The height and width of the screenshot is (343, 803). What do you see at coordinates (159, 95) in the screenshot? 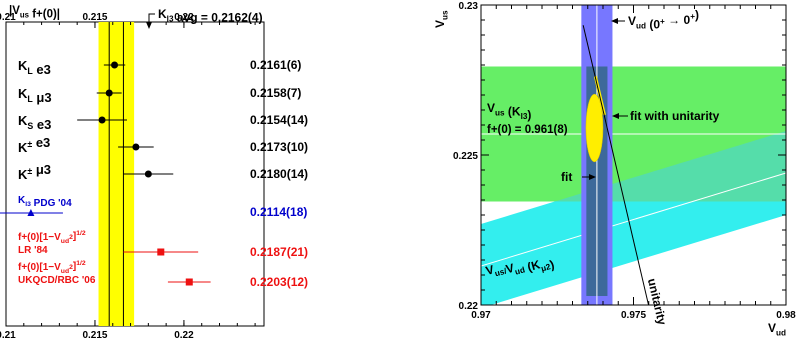
I see `forest-row: KL μ3 0.2158(7)` at bounding box center [159, 95].